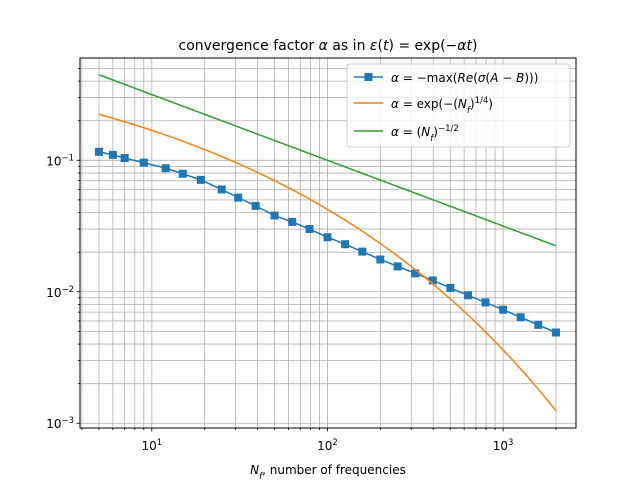 The image size is (640, 480). What do you see at coordinates (503, 445) in the screenshot?
I see `x-tick-label: 103` at bounding box center [503, 445].